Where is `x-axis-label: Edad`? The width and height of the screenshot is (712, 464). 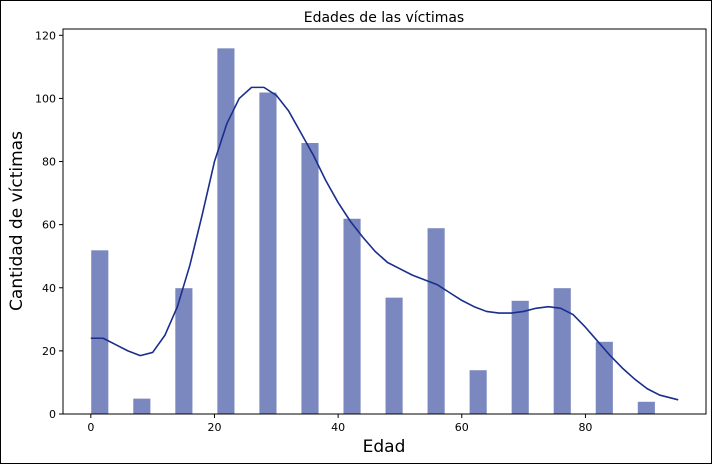
x-axis-label: Edad is located at coordinates (384, 447).